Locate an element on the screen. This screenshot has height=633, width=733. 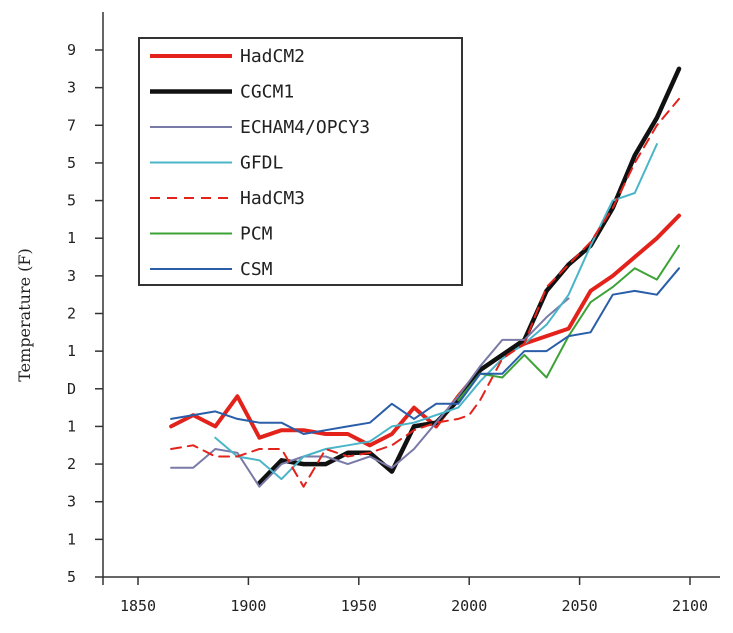
x-tick-label: 2100 is located at coordinates (690, 606).